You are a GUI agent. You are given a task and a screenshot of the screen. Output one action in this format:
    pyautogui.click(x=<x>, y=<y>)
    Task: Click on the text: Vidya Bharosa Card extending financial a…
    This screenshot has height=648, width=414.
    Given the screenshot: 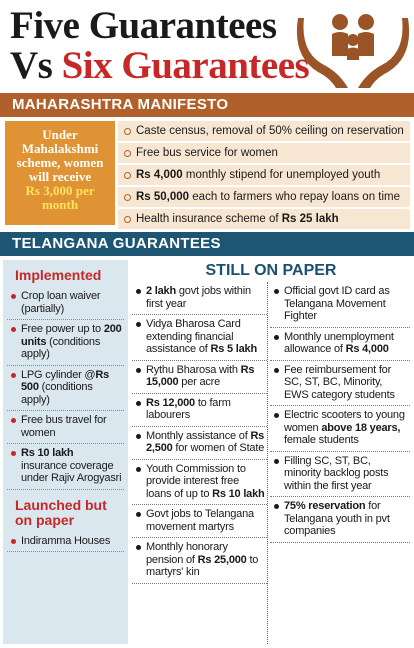 What is the action you would take?
    pyautogui.click(x=193, y=336)
    